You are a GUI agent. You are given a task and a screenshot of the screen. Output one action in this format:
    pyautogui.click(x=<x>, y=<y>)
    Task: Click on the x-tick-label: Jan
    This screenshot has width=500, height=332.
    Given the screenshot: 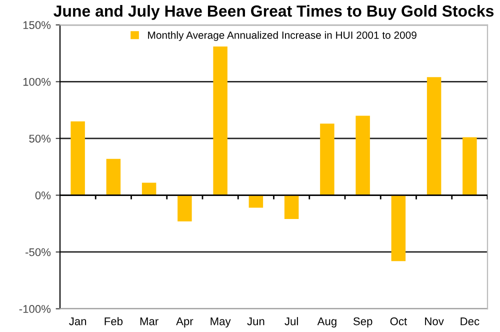 What is the action you would take?
    pyautogui.click(x=77, y=322)
    